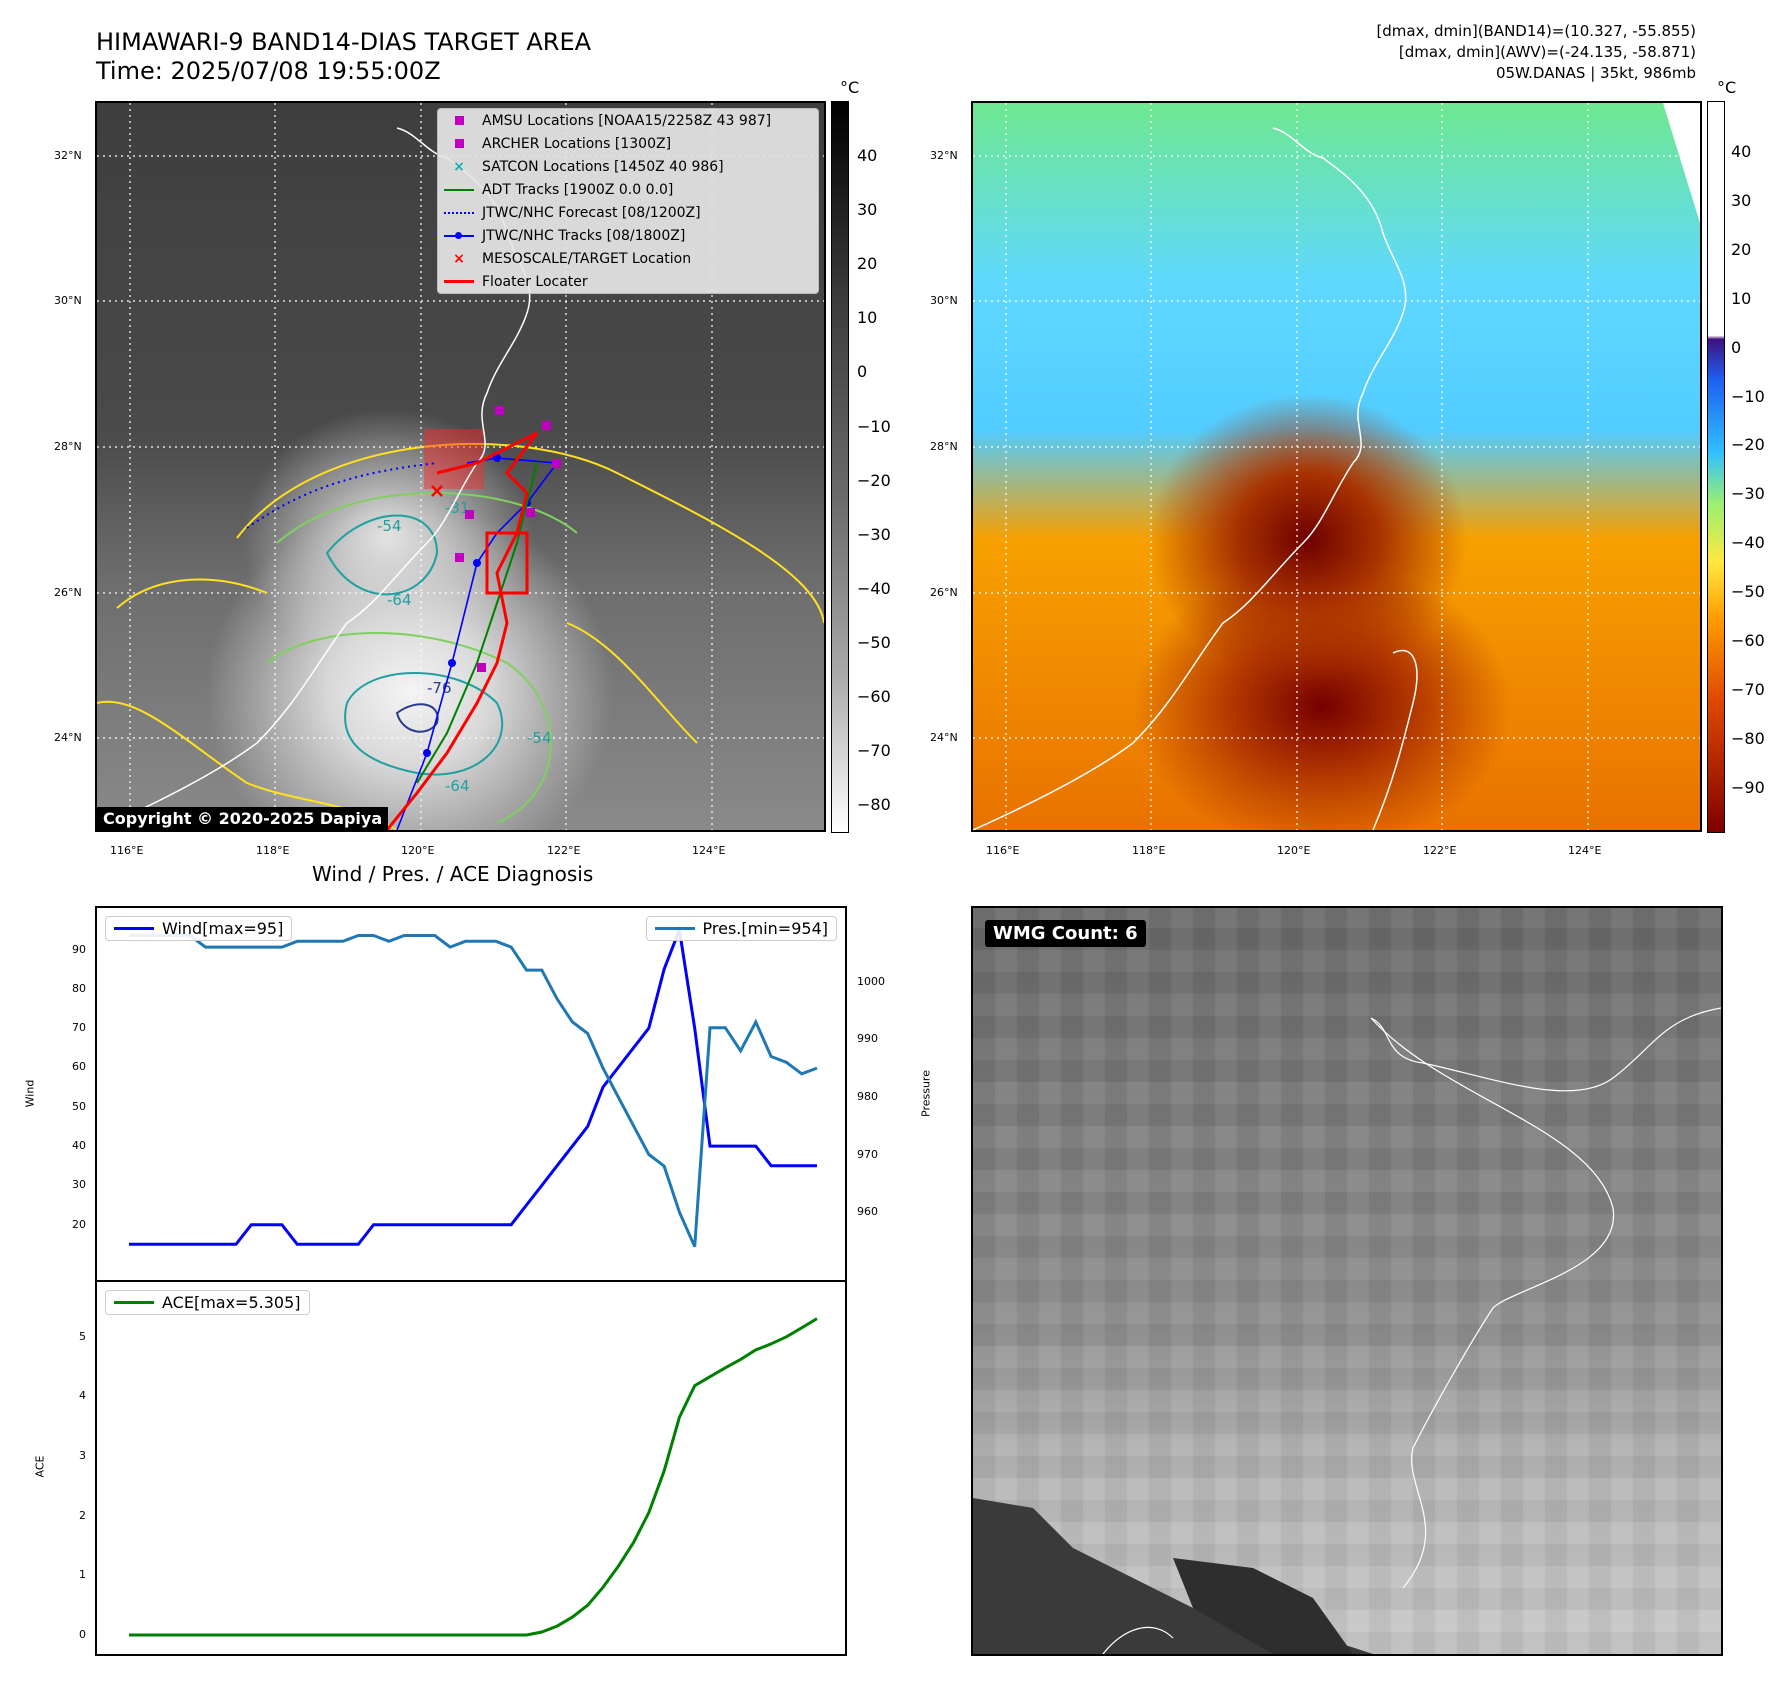  What do you see at coordinates (871, 981) in the screenshot?
I see `pres-axis-tick: 1000` at bounding box center [871, 981].